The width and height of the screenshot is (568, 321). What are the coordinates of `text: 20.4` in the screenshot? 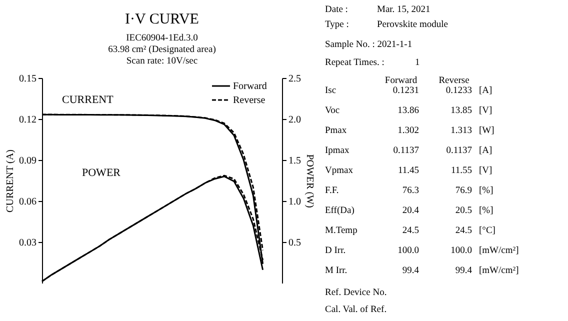 It's located at (410, 211).